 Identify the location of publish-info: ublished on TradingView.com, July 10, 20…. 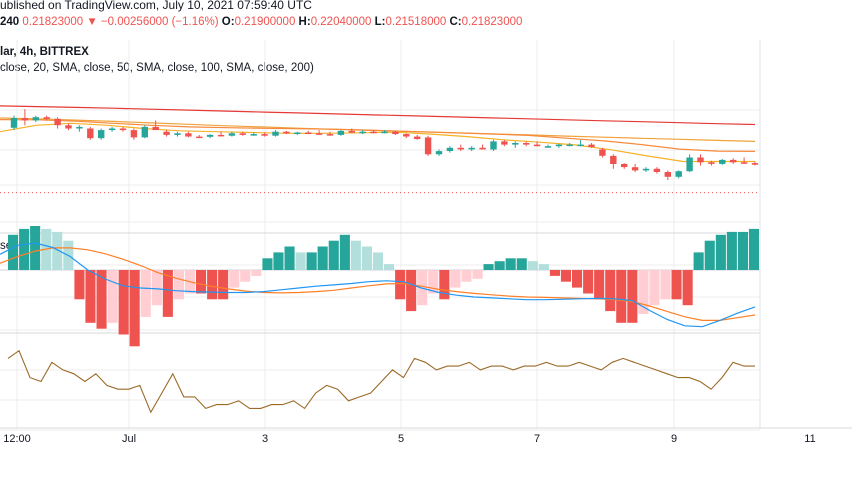
(156, 6).